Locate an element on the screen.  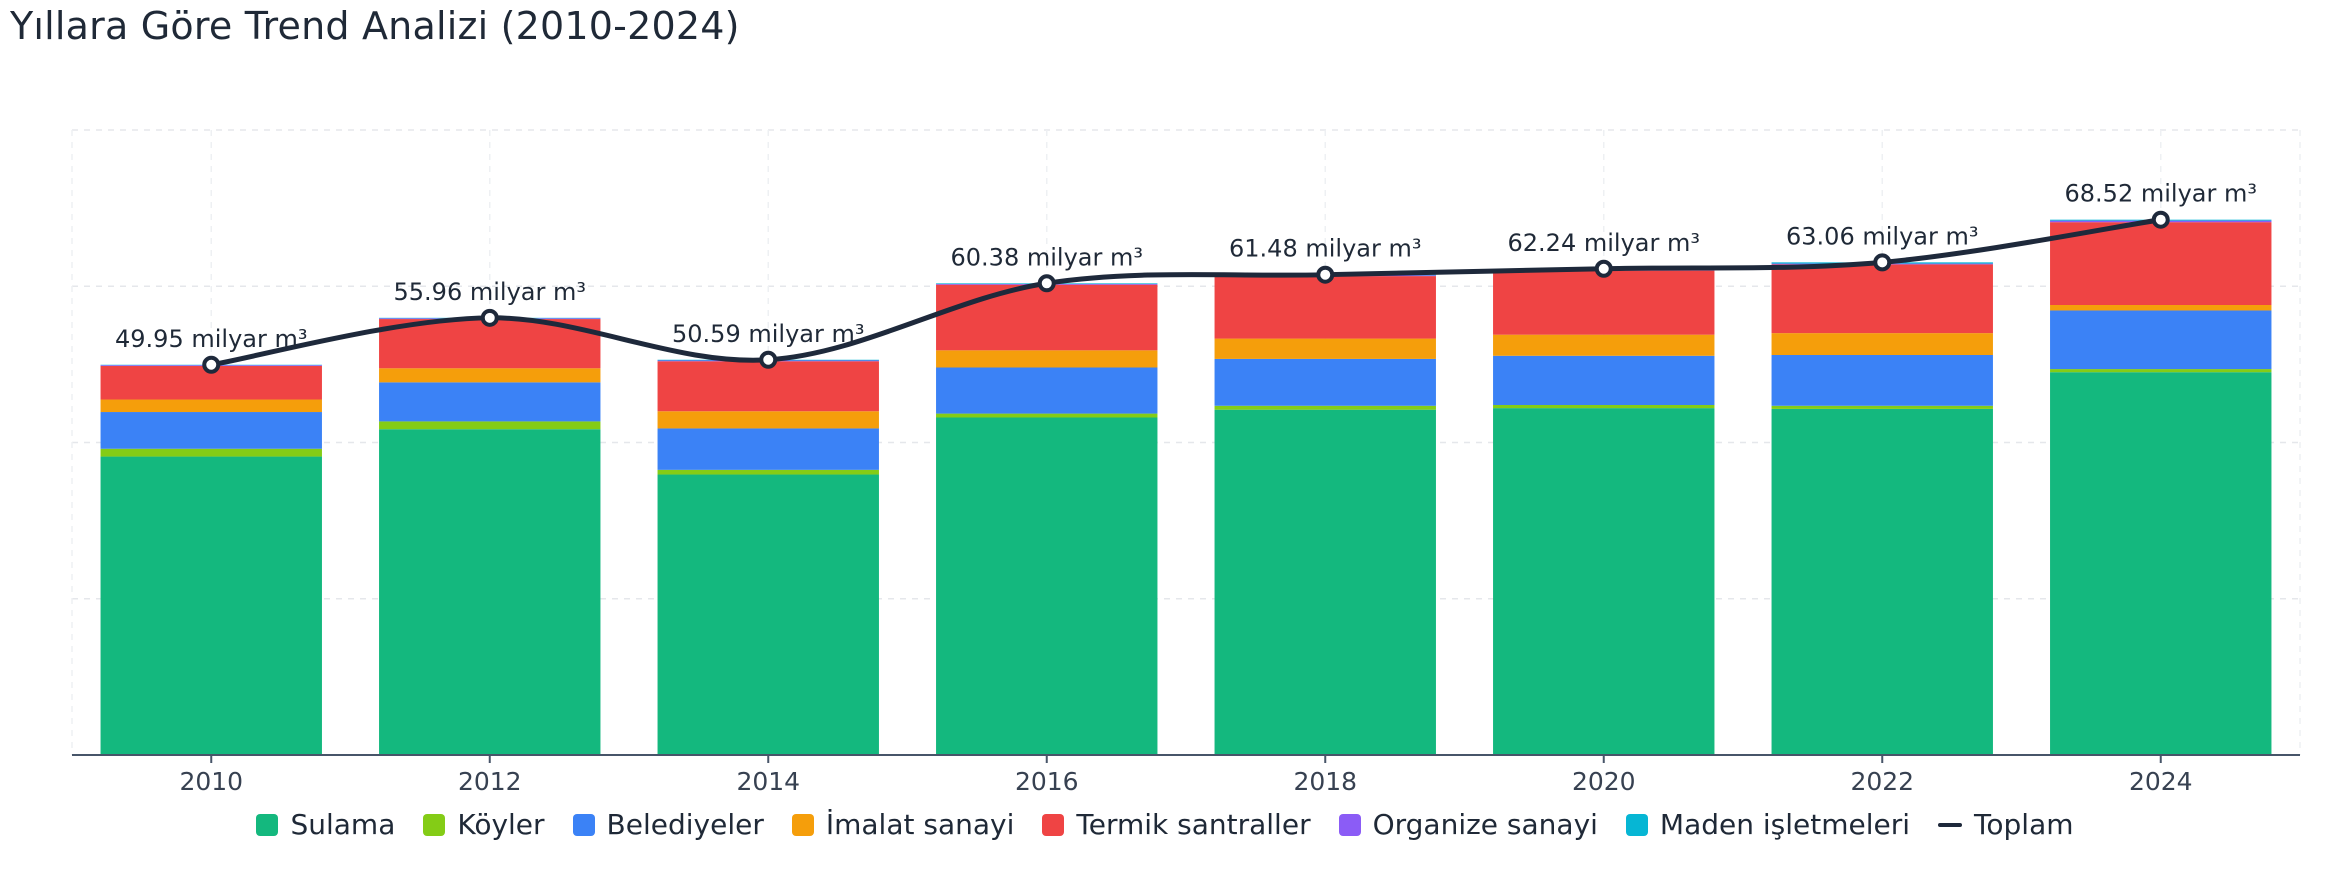
legend-label: Belediyeler is located at coordinates (685, 824).